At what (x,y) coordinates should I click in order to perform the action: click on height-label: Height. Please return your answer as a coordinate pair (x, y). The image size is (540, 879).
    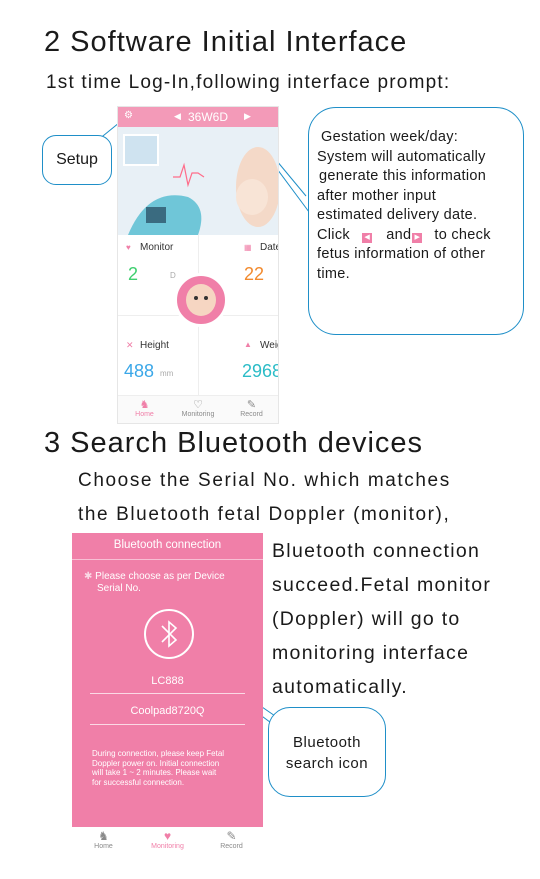
    Looking at the image, I should click on (154, 345).